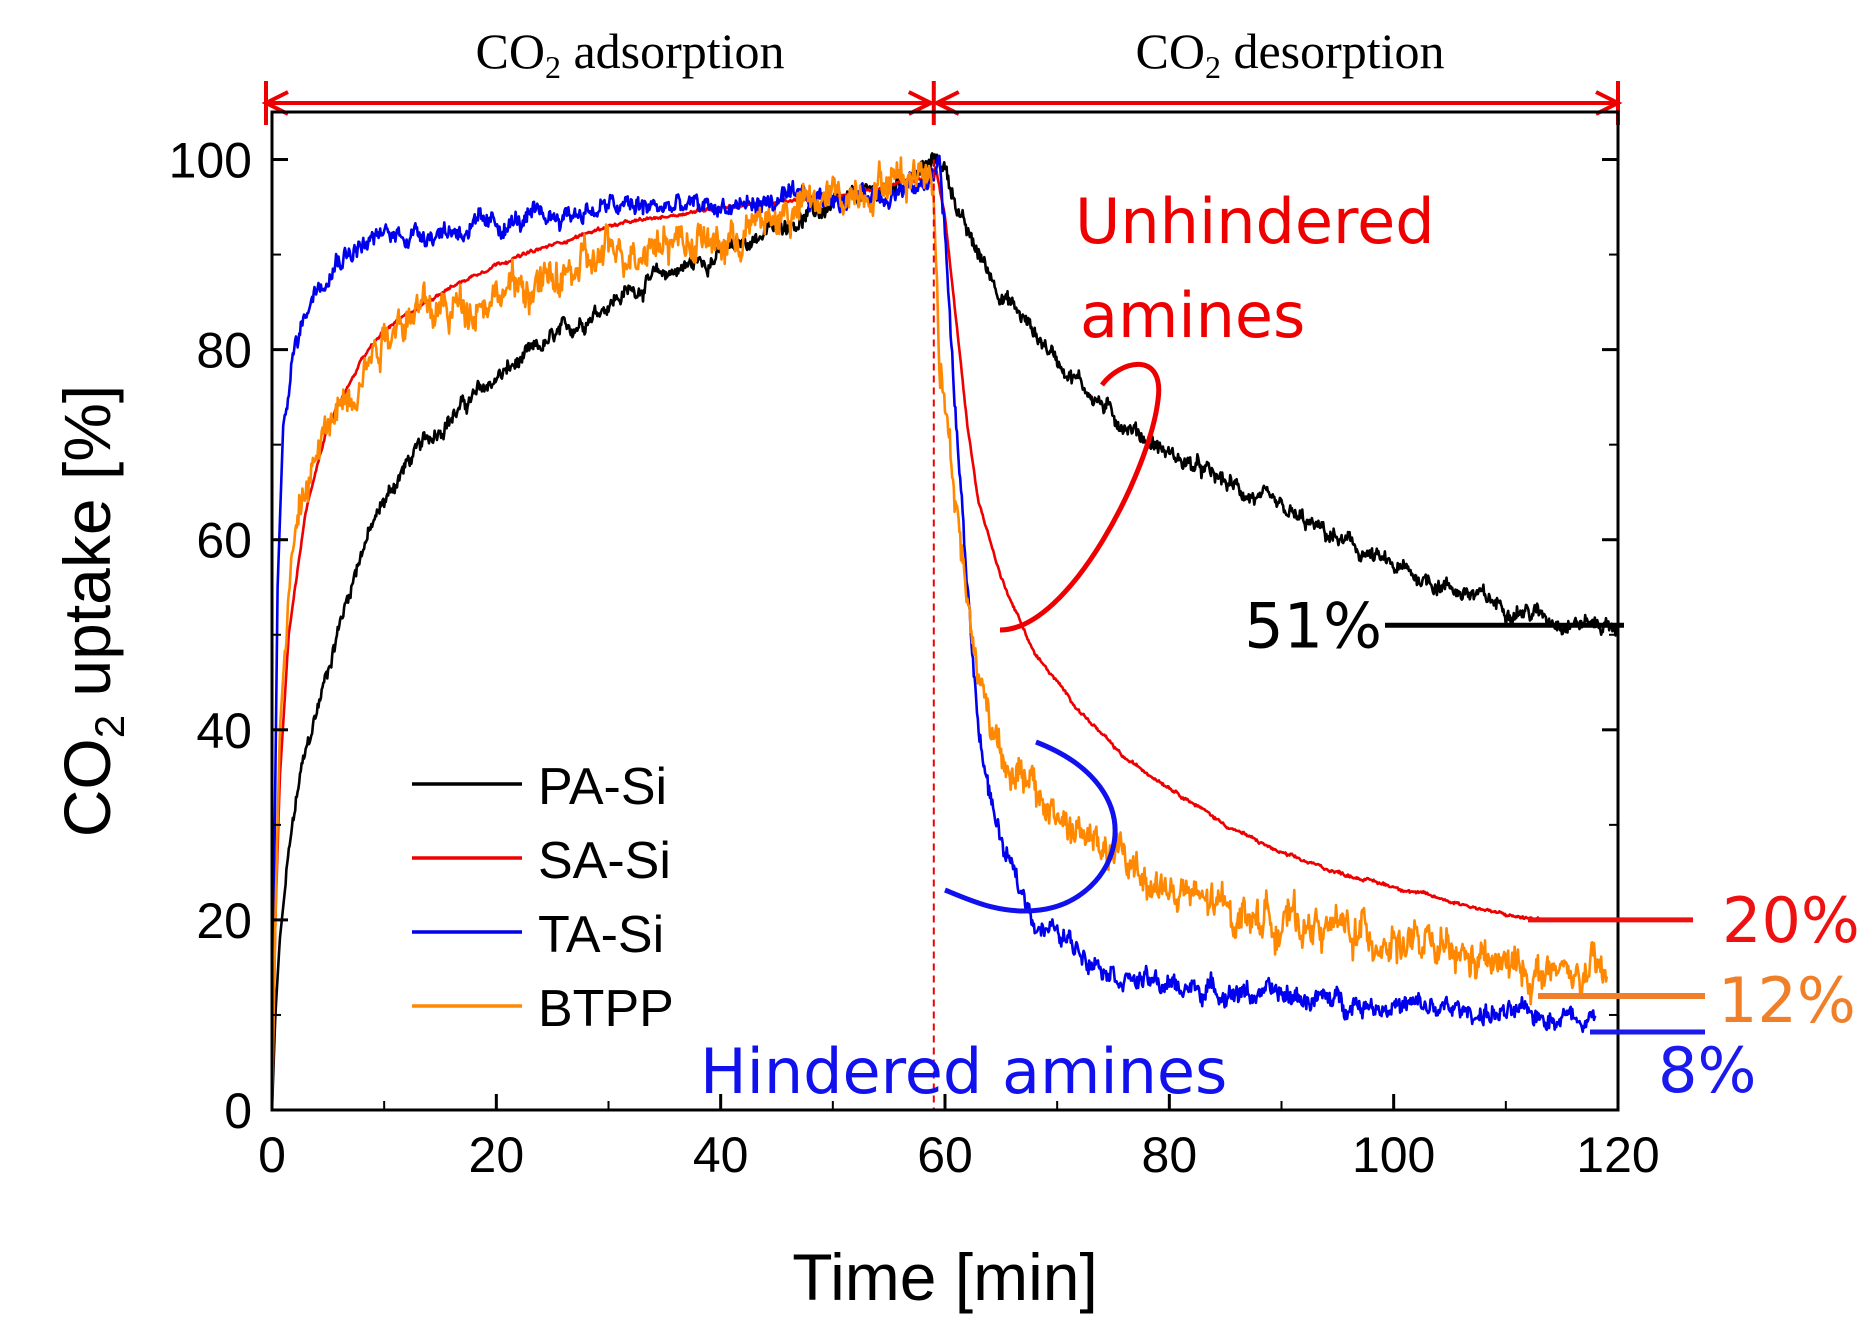 The image size is (1869, 1342). What do you see at coordinates (1313, 625) in the screenshot?
I see `endpoint-label-51: 51%` at bounding box center [1313, 625].